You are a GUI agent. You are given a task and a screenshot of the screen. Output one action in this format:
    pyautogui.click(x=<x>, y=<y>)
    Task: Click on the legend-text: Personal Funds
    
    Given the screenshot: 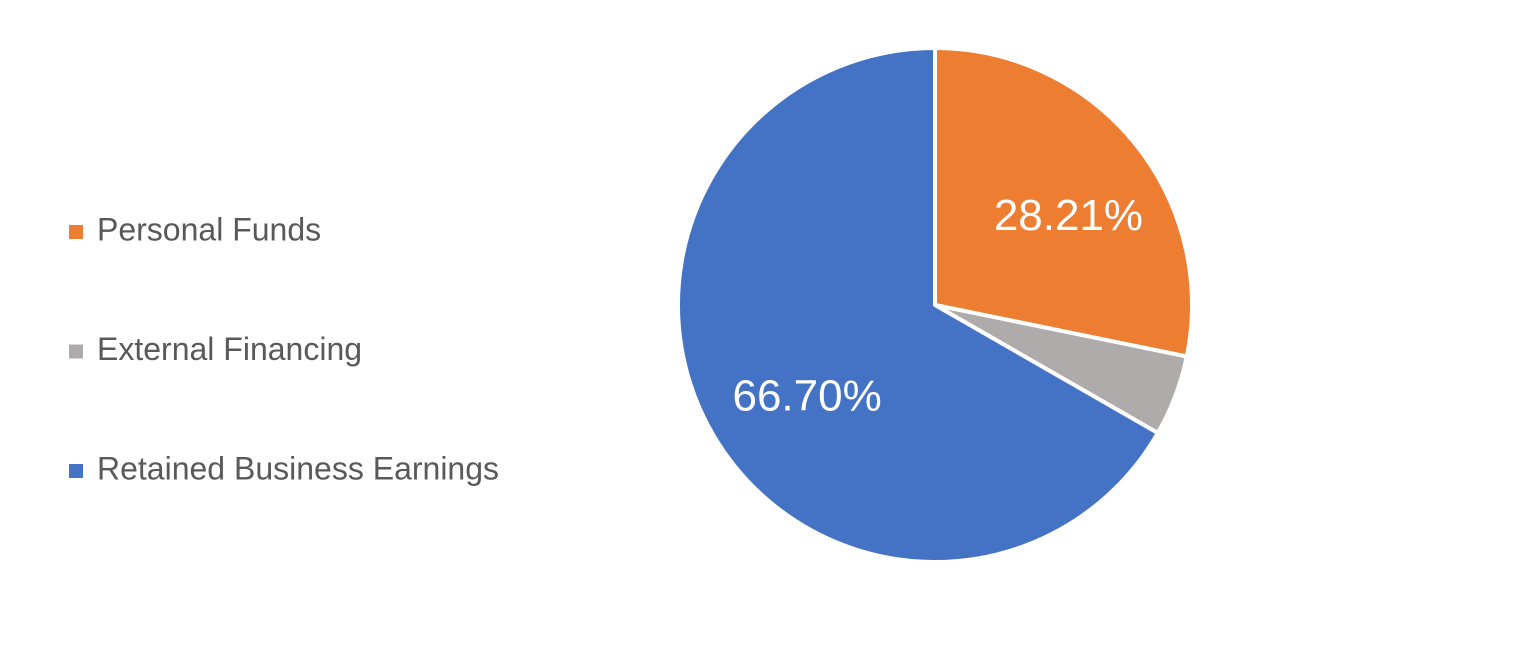 What is the action you would take?
    pyautogui.click(x=209, y=229)
    